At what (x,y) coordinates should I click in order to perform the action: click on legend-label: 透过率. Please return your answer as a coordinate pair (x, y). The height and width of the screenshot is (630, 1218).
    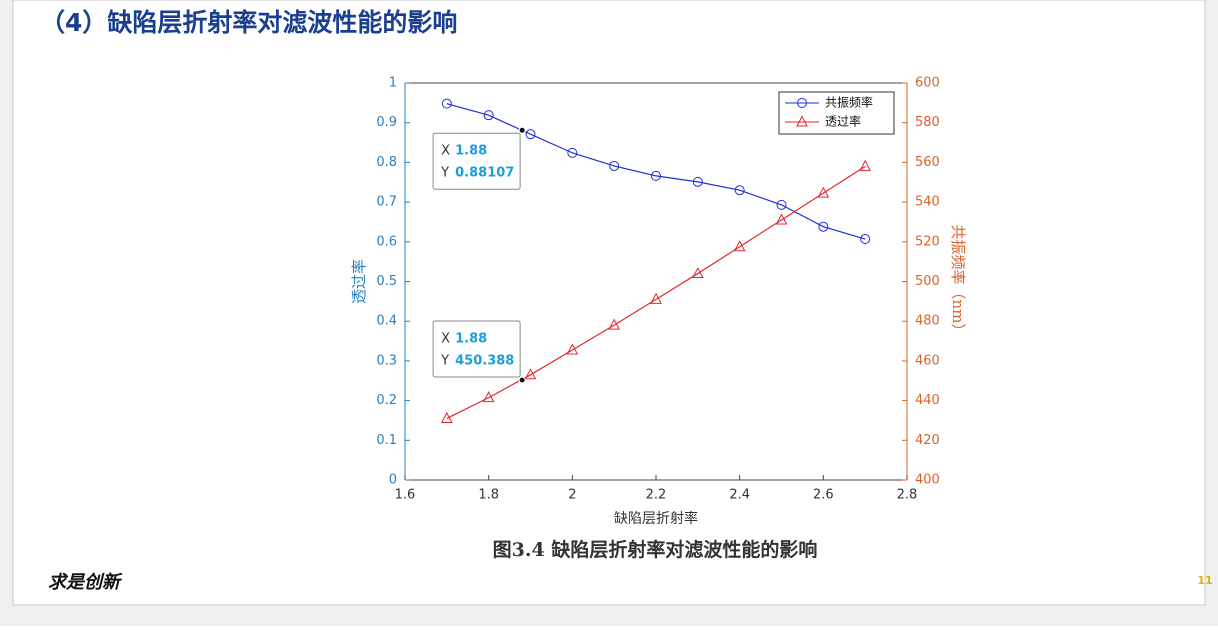
    Looking at the image, I should click on (843, 121).